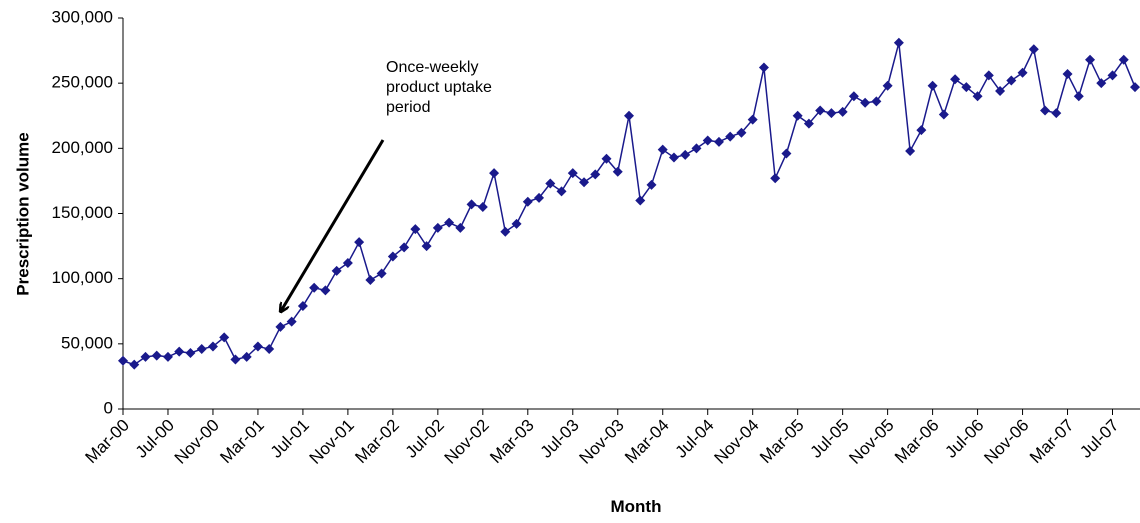 The width and height of the screenshot is (1140, 523). Describe the element at coordinates (332, 442) in the screenshot. I see `x-tick-label: Nov-01` at that location.